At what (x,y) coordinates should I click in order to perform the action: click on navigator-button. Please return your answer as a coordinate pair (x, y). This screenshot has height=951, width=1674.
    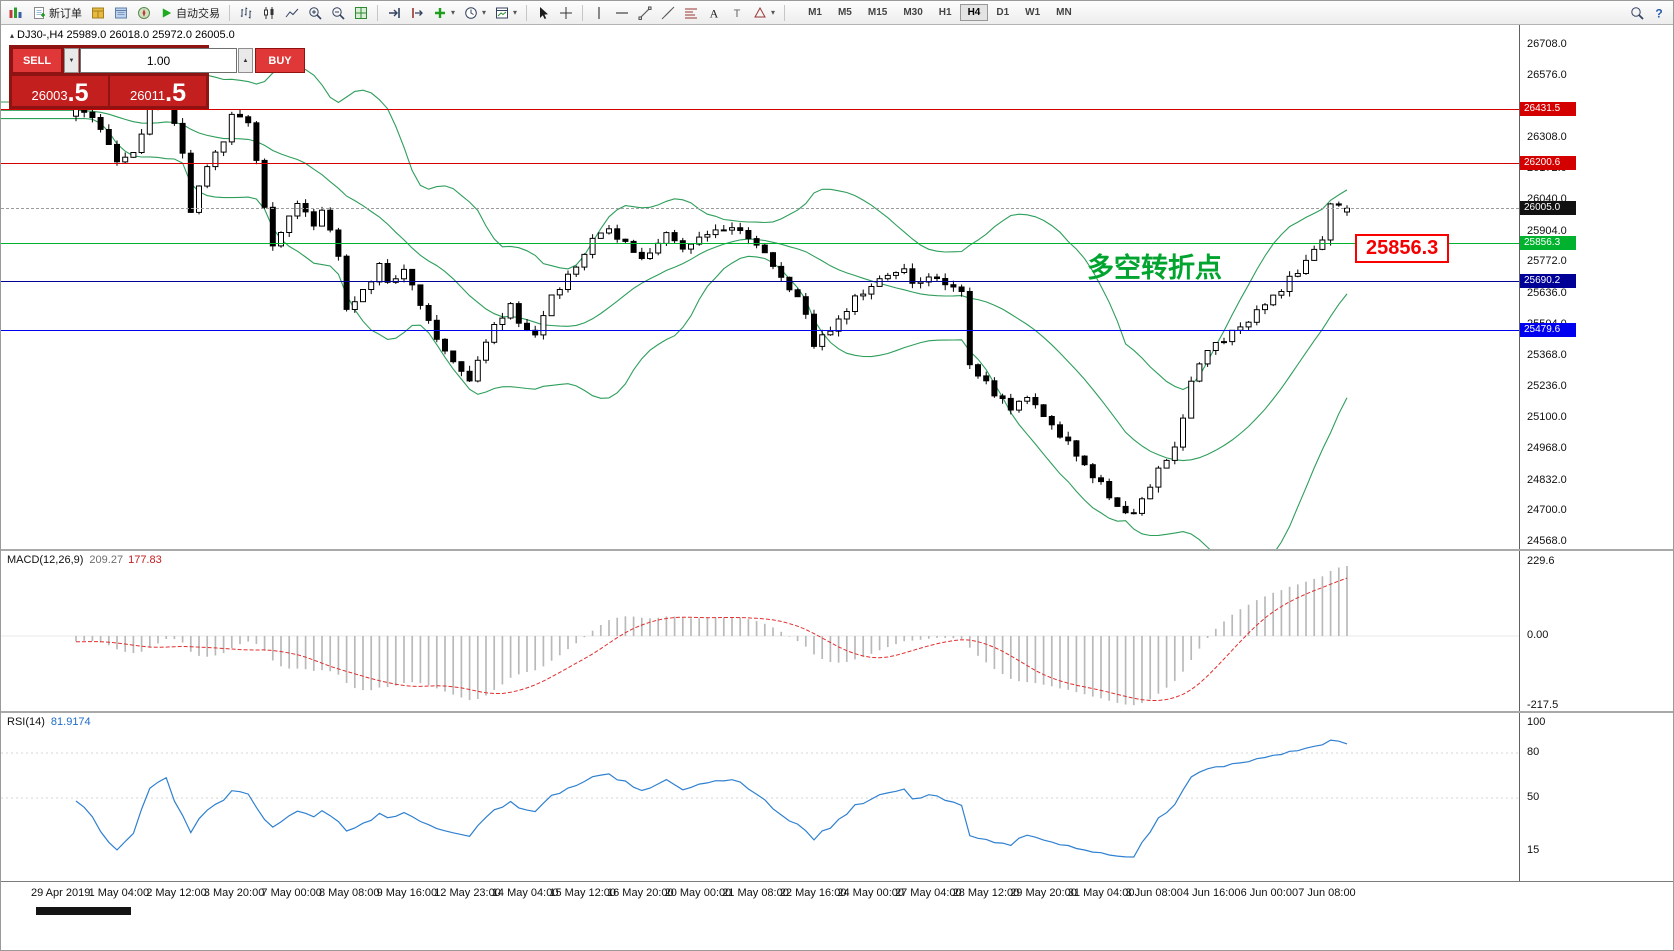
    Looking at the image, I should click on (144, 13).